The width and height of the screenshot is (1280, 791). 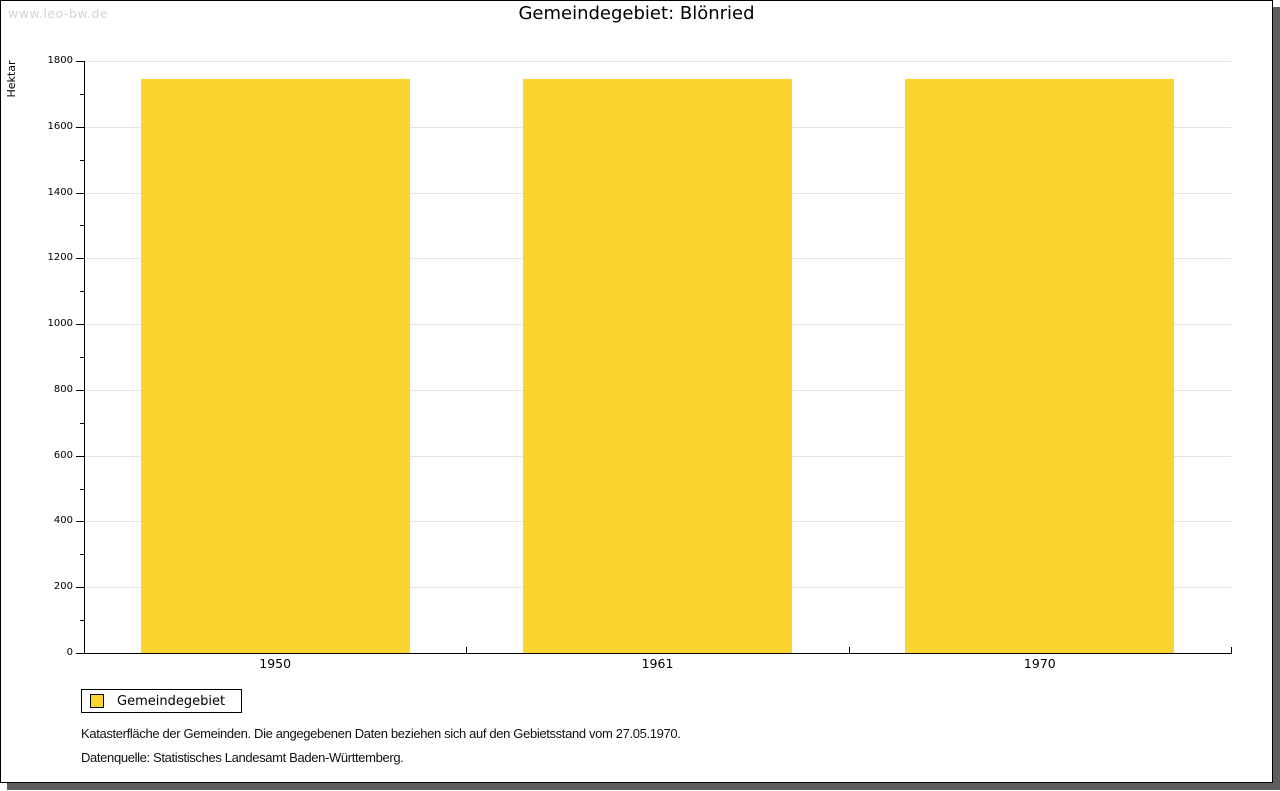 What do you see at coordinates (58, 13) in the screenshot?
I see `watermark: www.leo-bw.de` at bounding box center [58, 13].